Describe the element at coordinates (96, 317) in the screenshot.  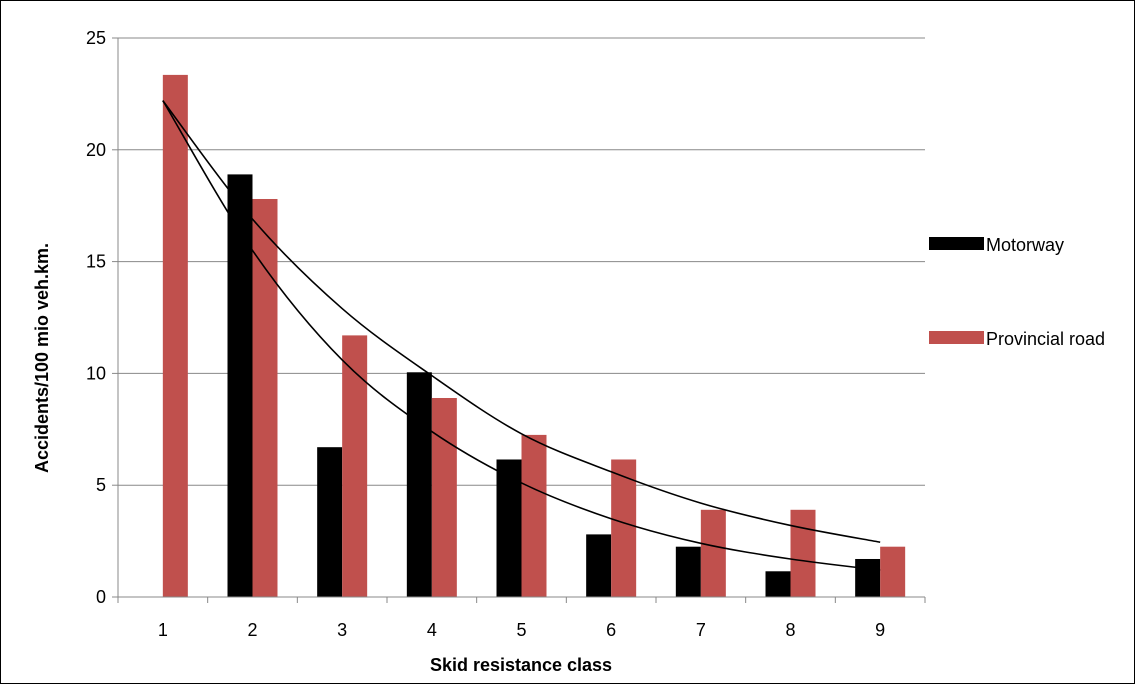
I see `y-tick-labels: 0 5 10 15 20 25` at that location.